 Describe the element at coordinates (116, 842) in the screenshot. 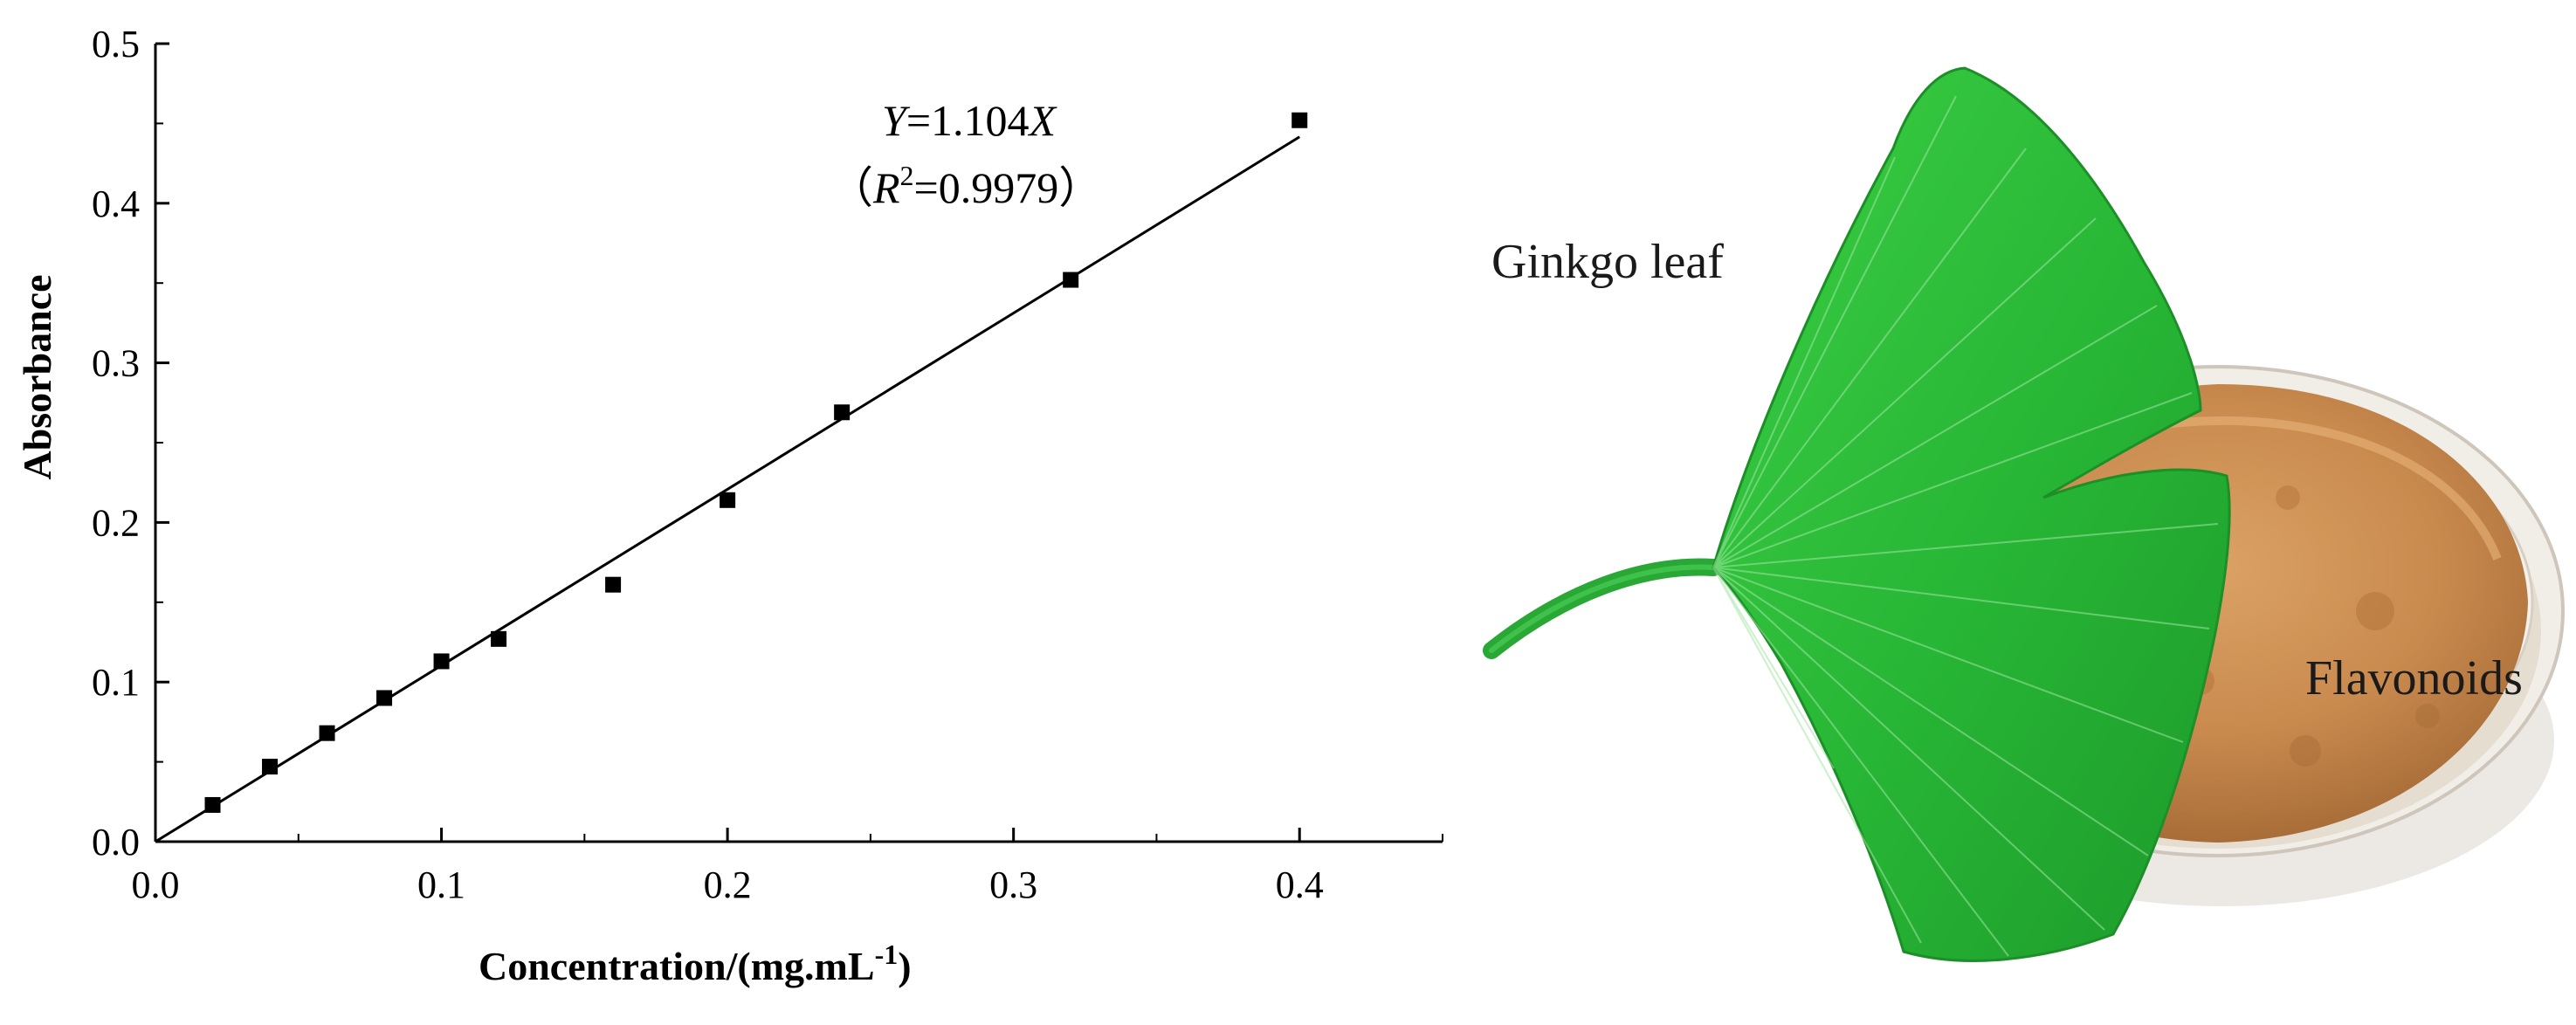

I see `y-tick-label: 0.0` at that location.